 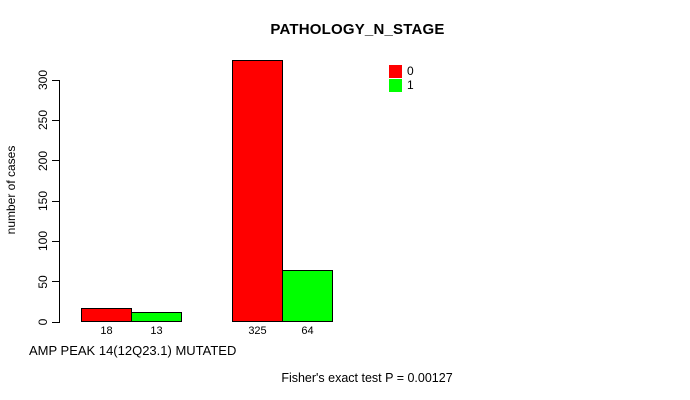 I want to click on y-tick-label: 300, so click(x=43, y=80).